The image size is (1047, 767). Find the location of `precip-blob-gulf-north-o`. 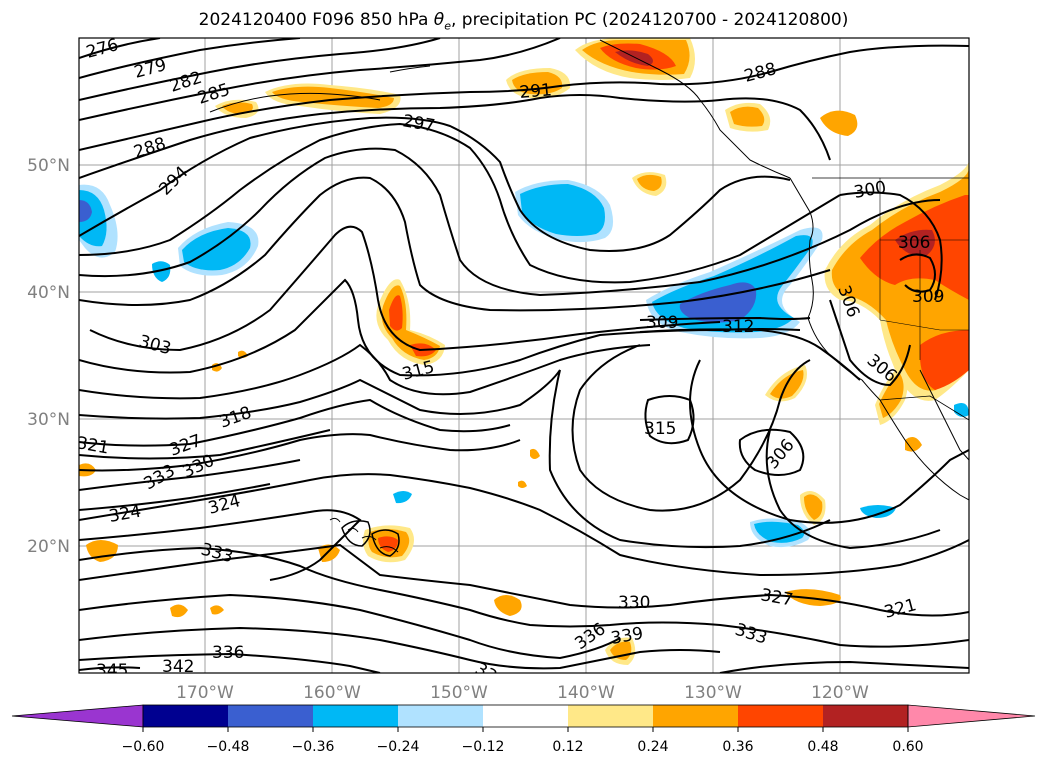

precip-blob-gulf-north-o is located at coordinates (537, 83).